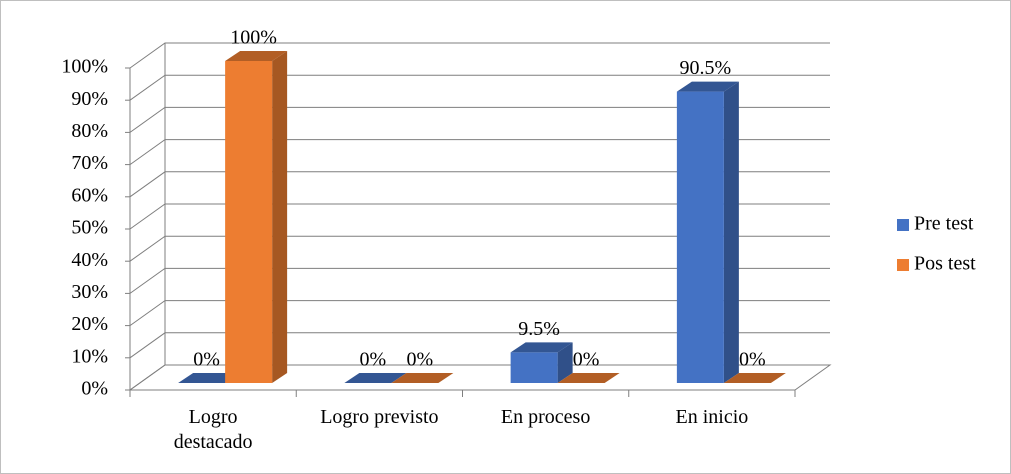  Describe the element at coordinates (213, 429) in the screenshot. I see `x-tick-label: Logro destacado` at that location.